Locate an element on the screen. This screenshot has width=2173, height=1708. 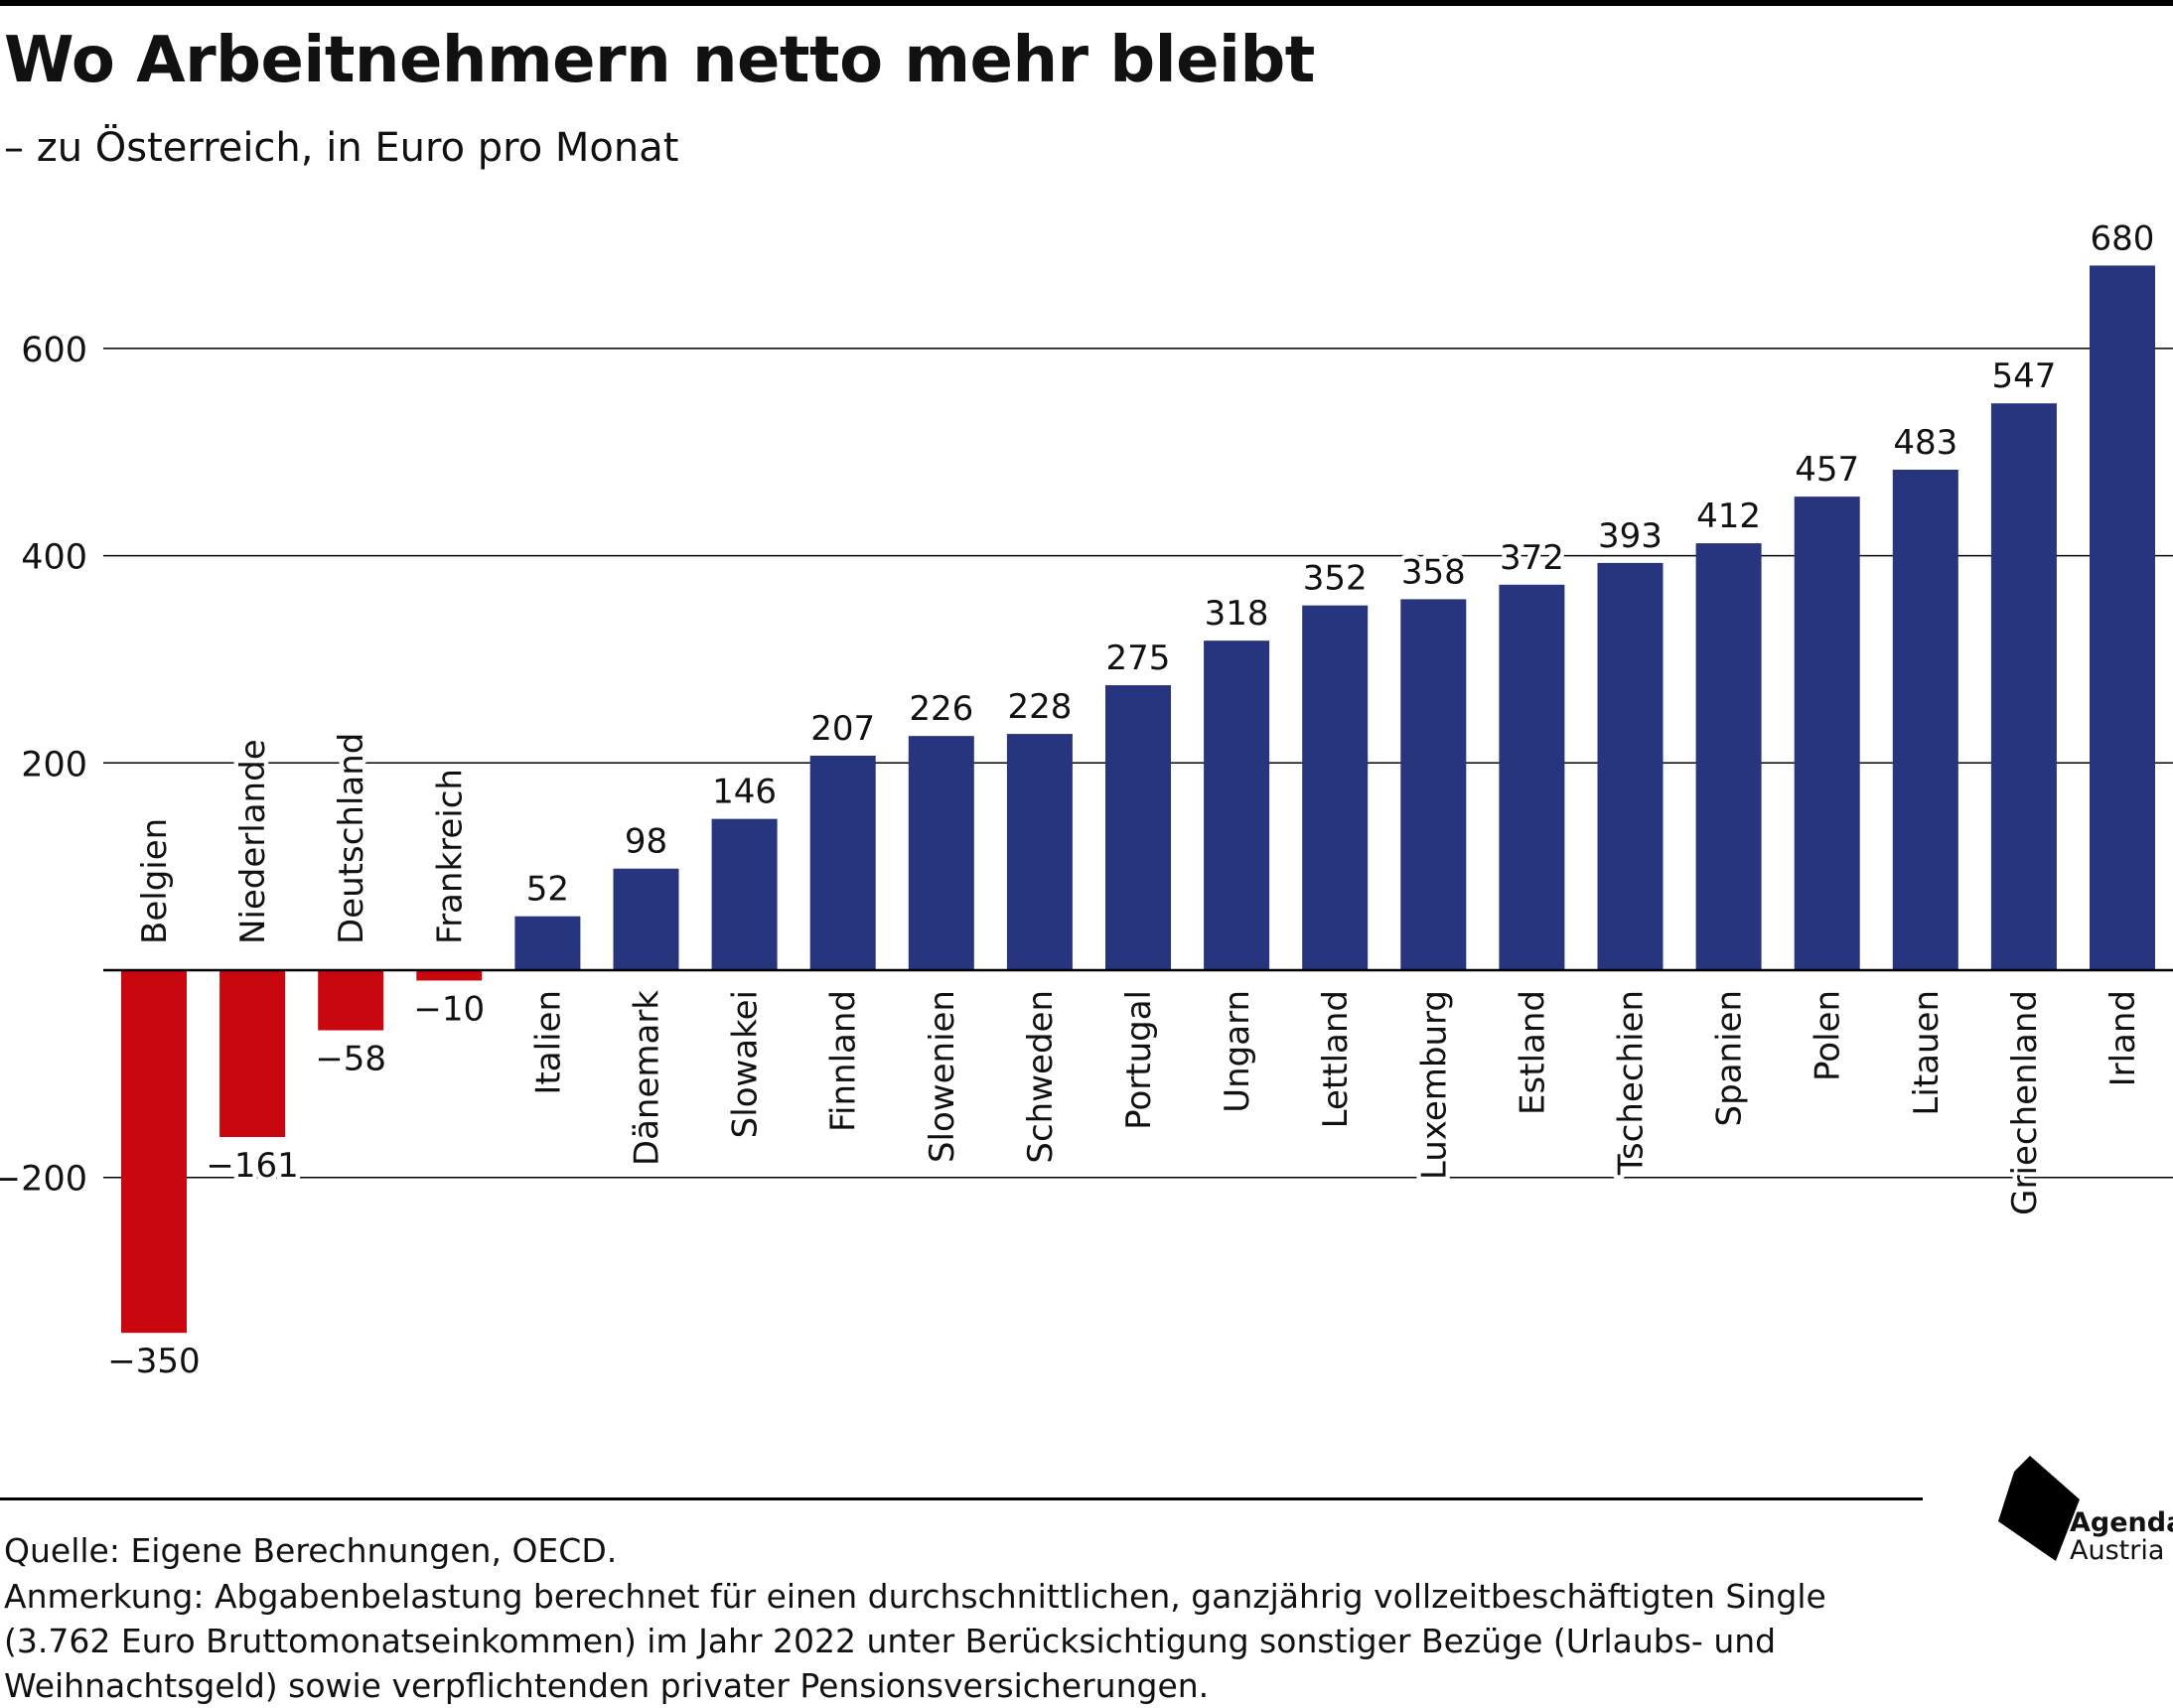
category-label: Tschechien is located at coordinates (1632, 1083).